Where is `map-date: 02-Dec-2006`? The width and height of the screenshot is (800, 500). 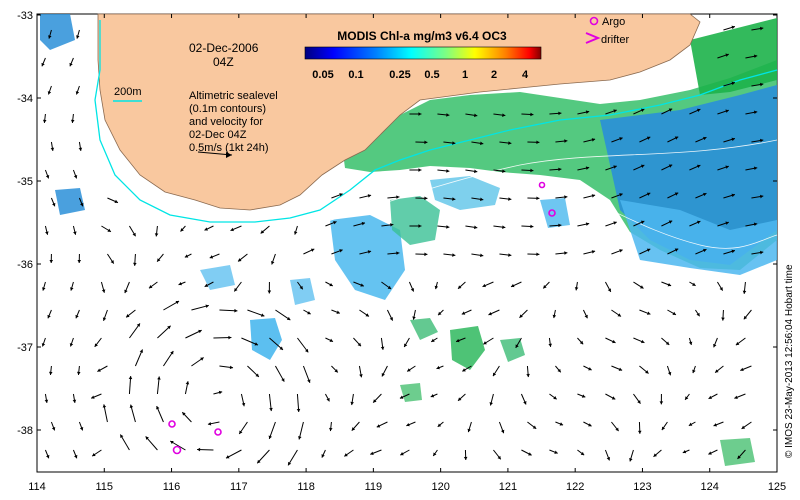
map-date: 02-Dec-2006 is located at coordinates (224, 48).